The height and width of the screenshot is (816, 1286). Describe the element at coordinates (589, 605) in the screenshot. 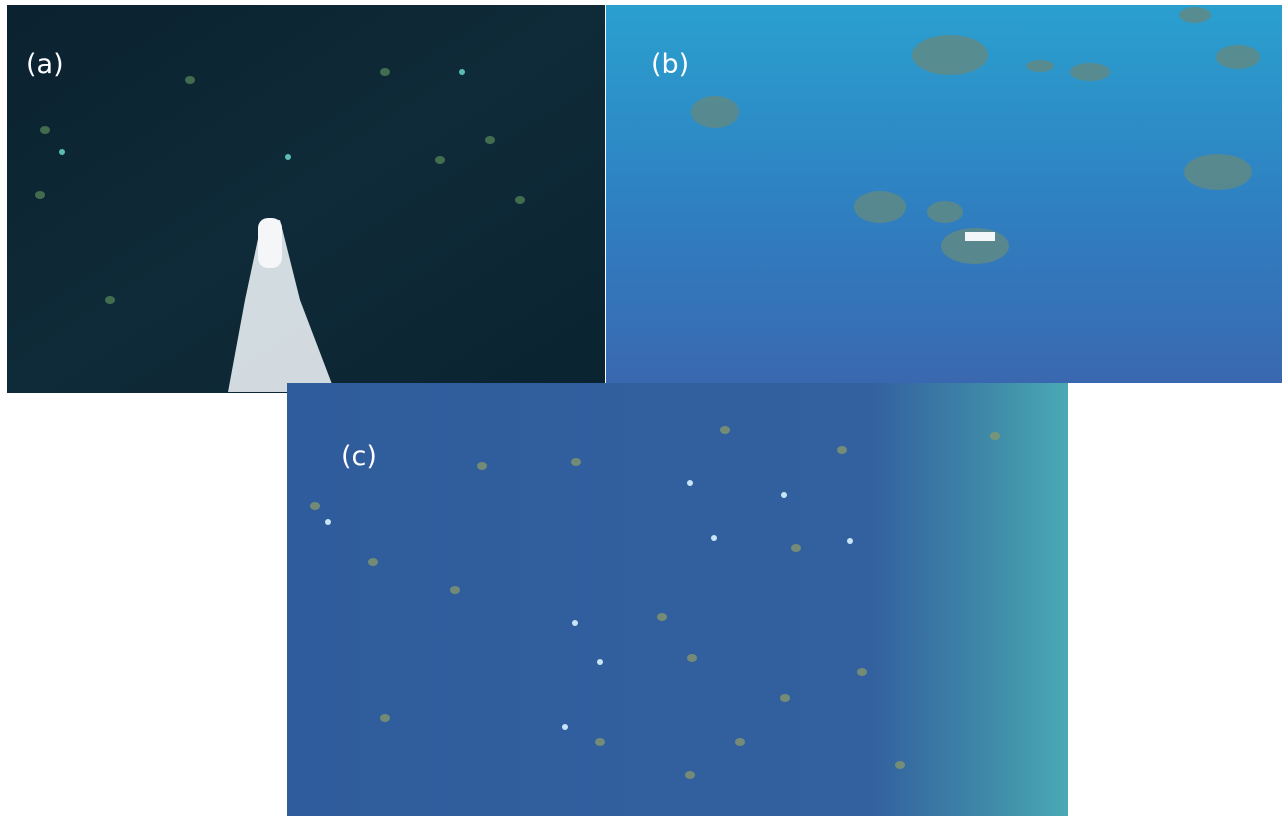

I see `reflections-c` at that location.